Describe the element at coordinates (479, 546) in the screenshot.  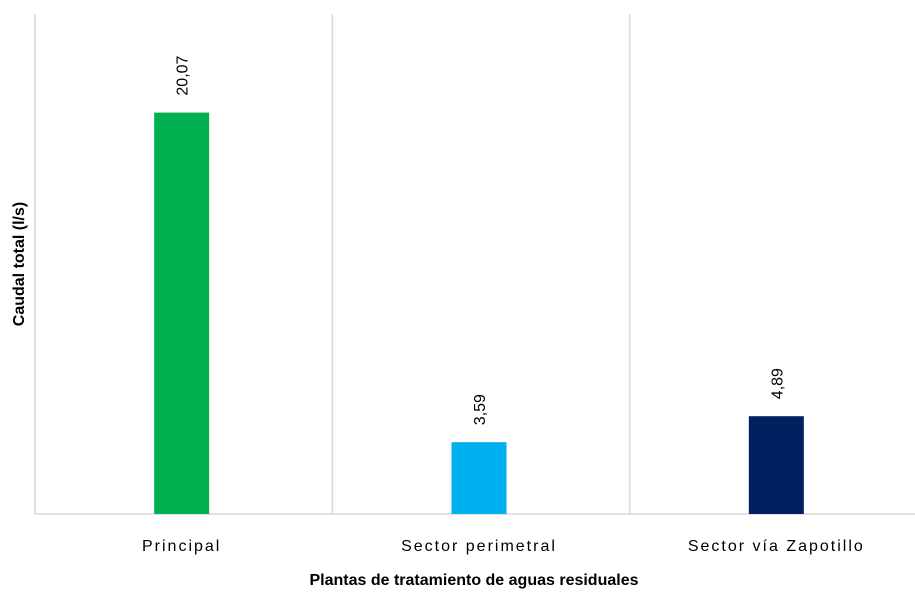
I see `x-tick-label: Sector perimetral` at that location.